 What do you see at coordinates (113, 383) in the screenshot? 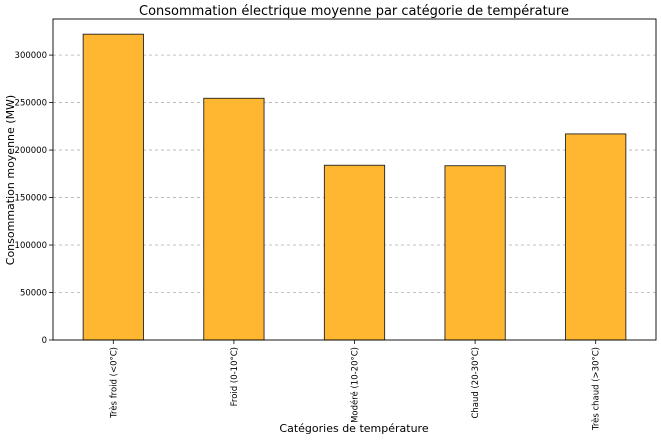
I see `x-tick-label: Très froid (<0°C)` at bounding box center [113, 383].